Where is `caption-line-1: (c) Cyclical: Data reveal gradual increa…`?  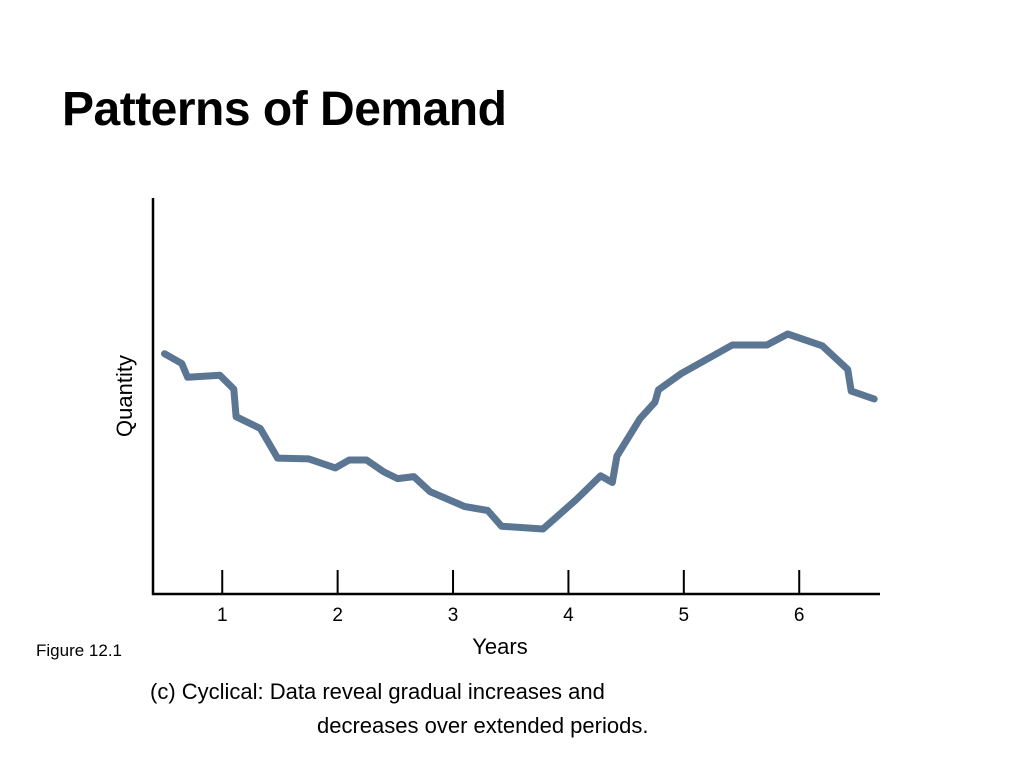 caption-line-1: (c) Cyclical: Data reveal gradual increa… is located at coordinates (377, 691).